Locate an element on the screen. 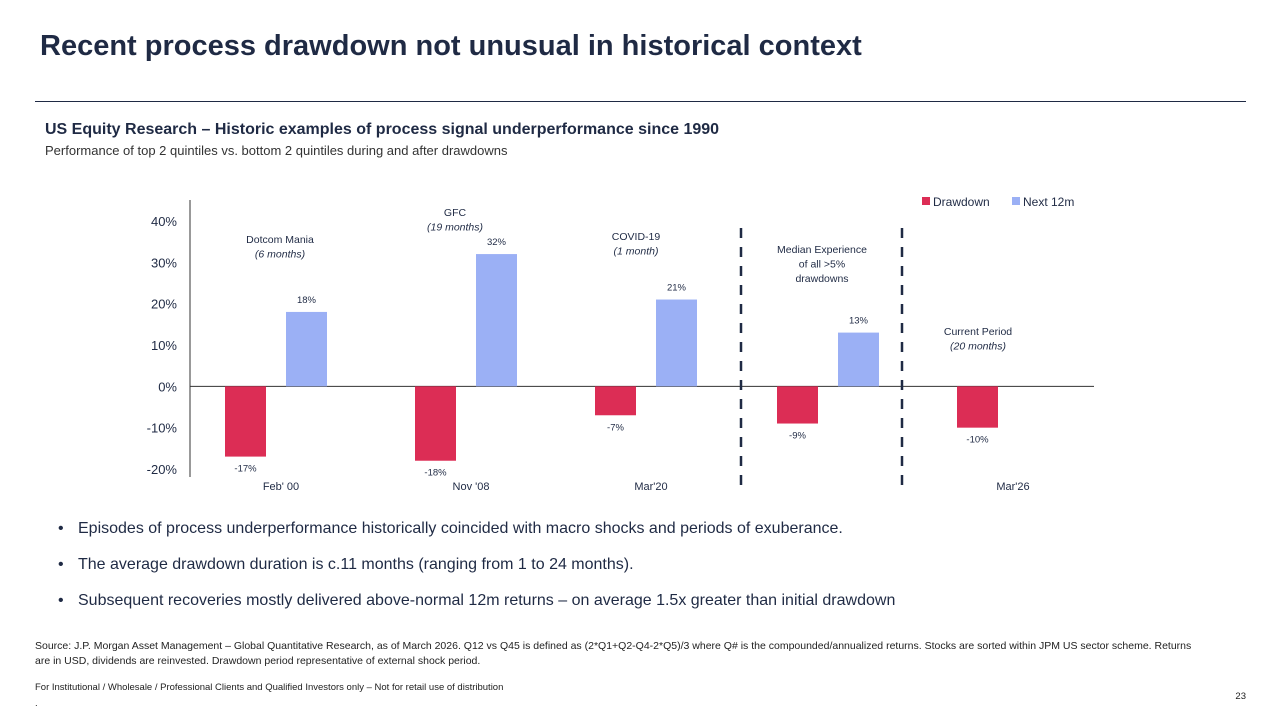 The height and width of the screenshot is (720, 1280). title-divider is located at coordinates (640, 101).